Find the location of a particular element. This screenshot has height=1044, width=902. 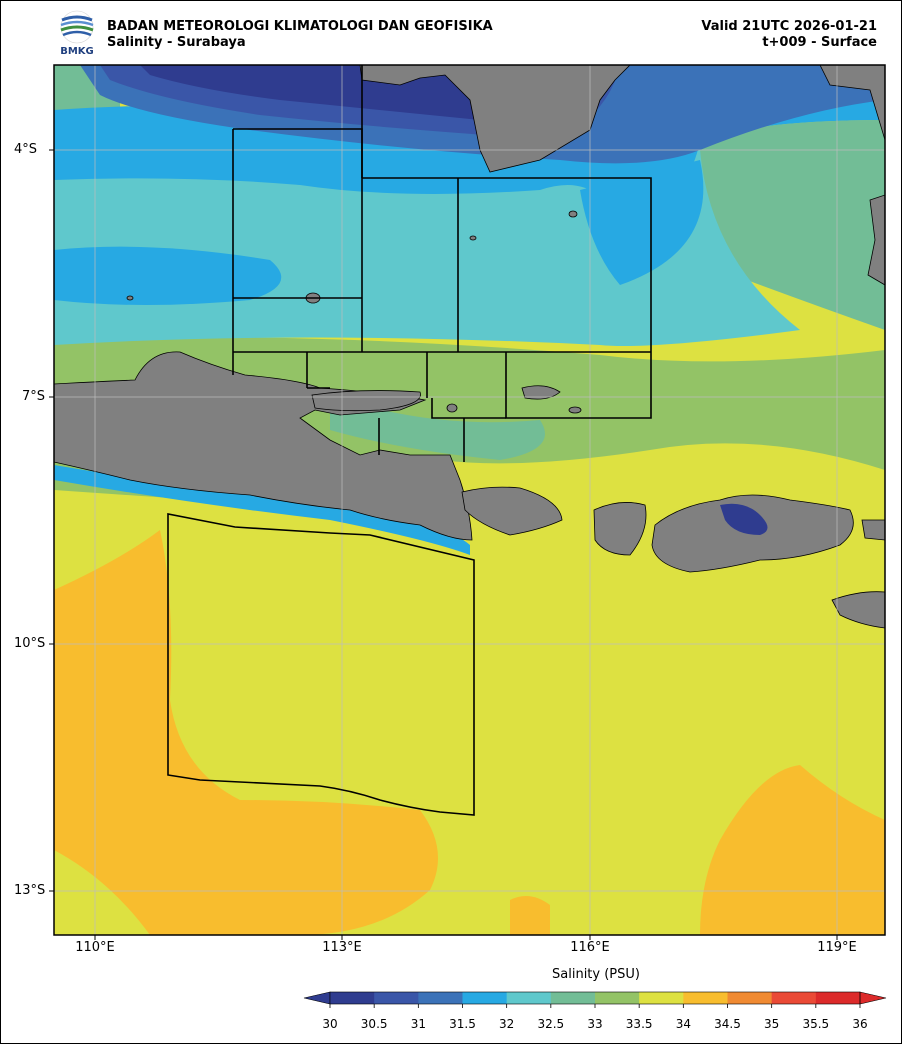

colorbar-tick-label: 35.5 is located at coordinates (816, 1024).